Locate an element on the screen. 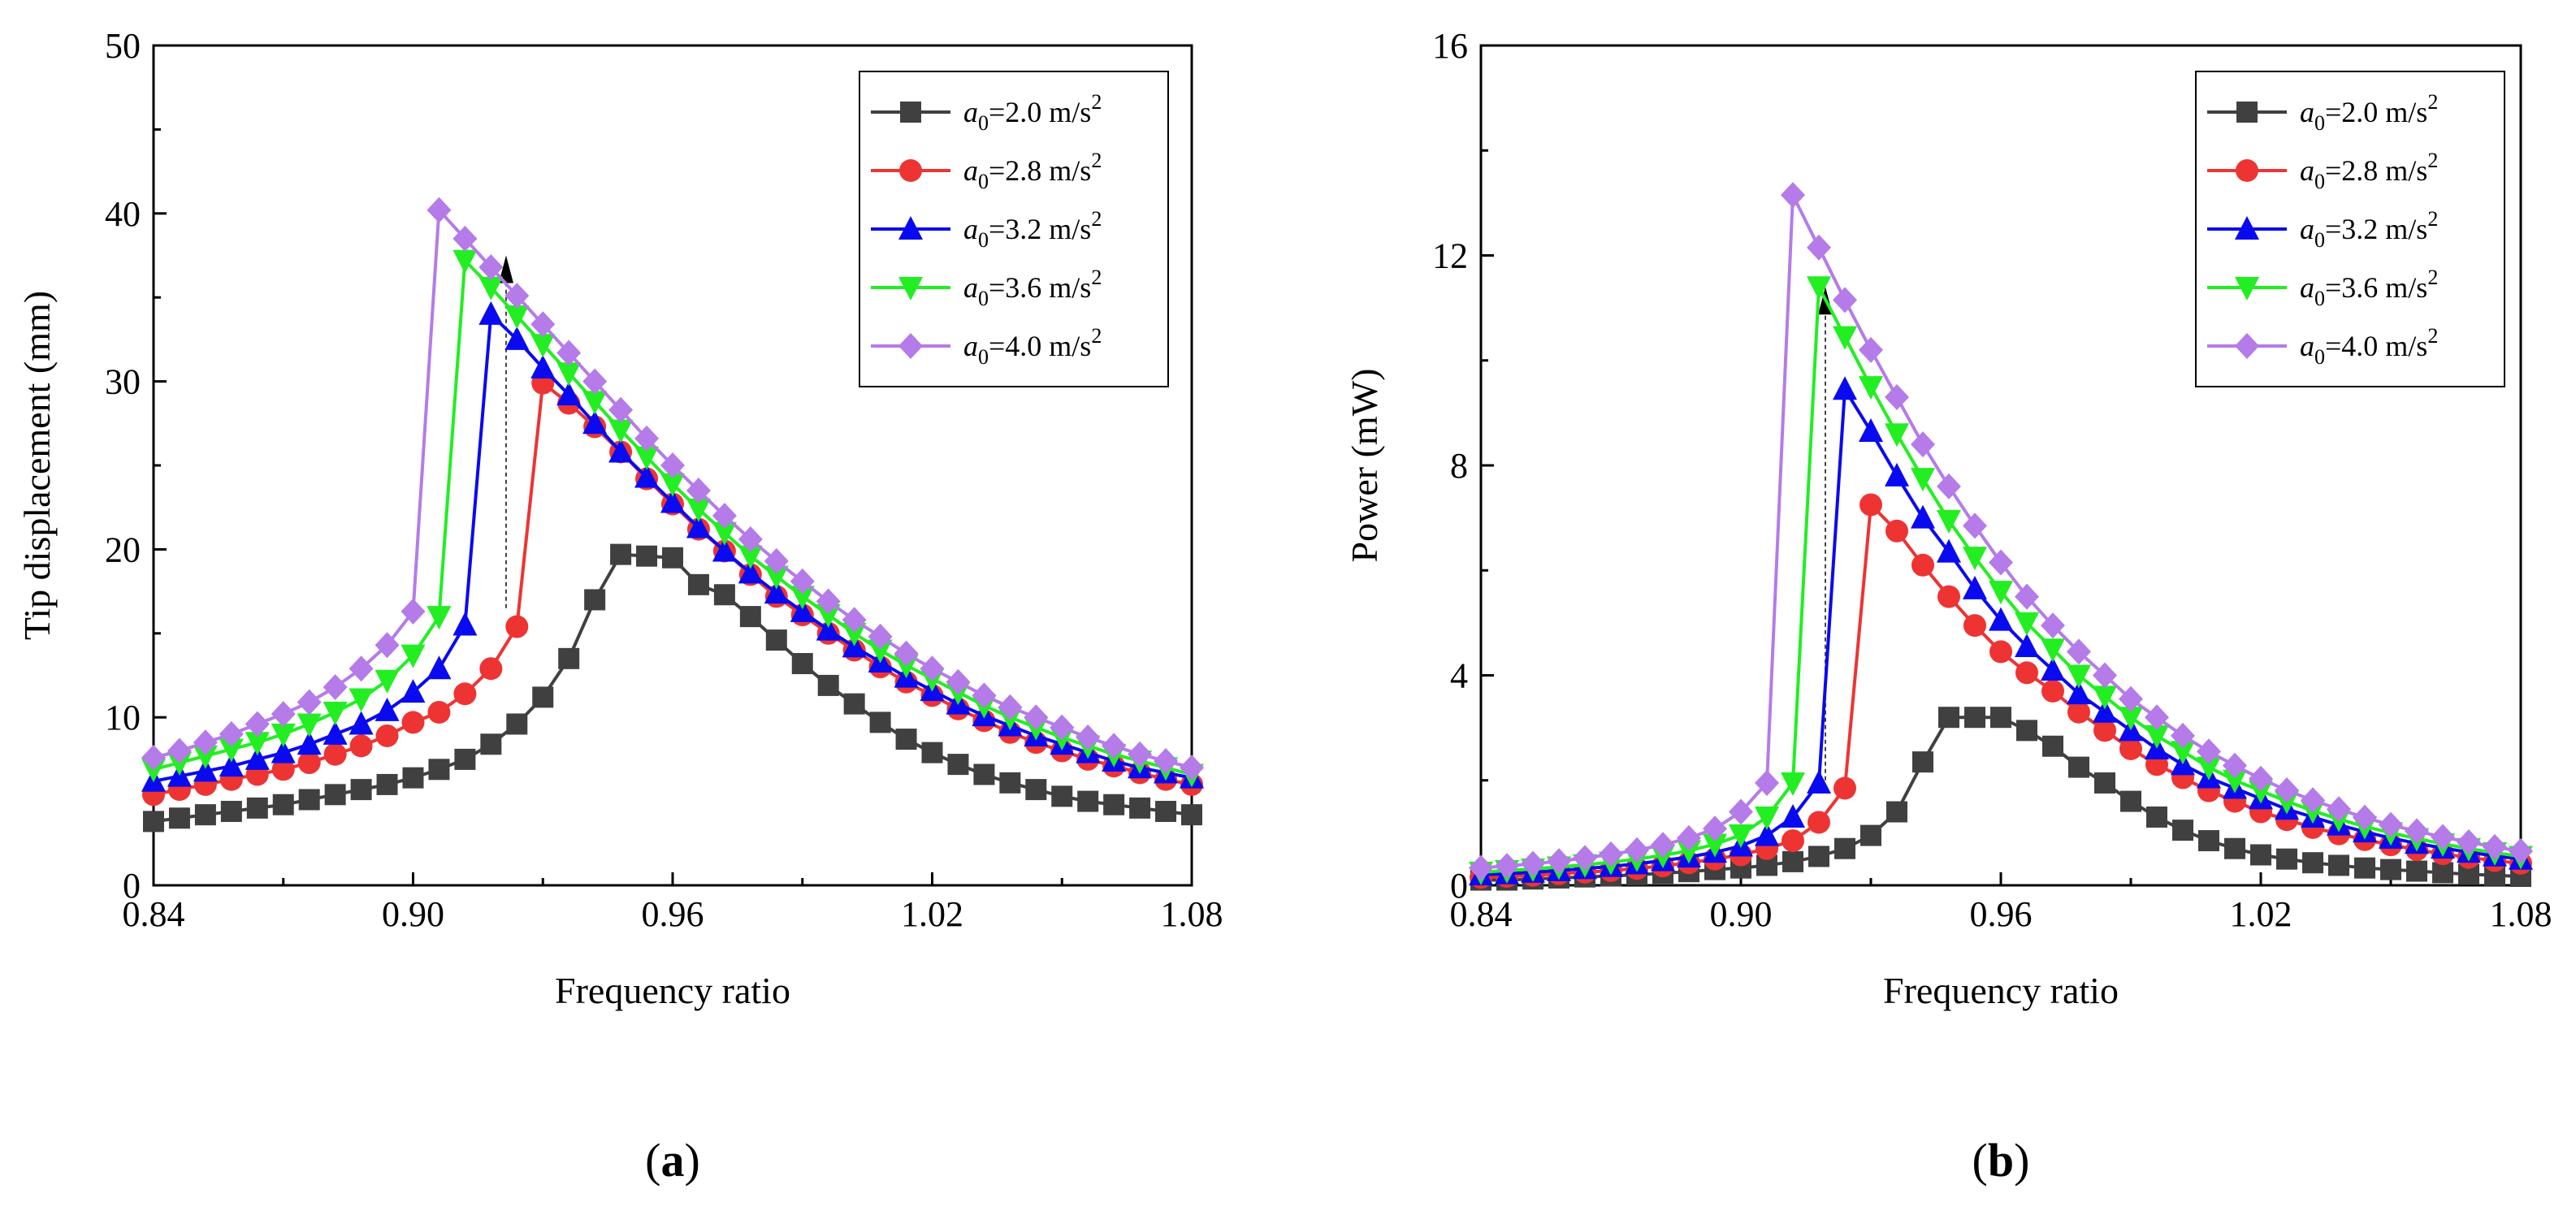 The height and width of the screenshot is (1211, 2576). legend-label: a0=2.8 m/s2 is located at coordinates (2369, 171).